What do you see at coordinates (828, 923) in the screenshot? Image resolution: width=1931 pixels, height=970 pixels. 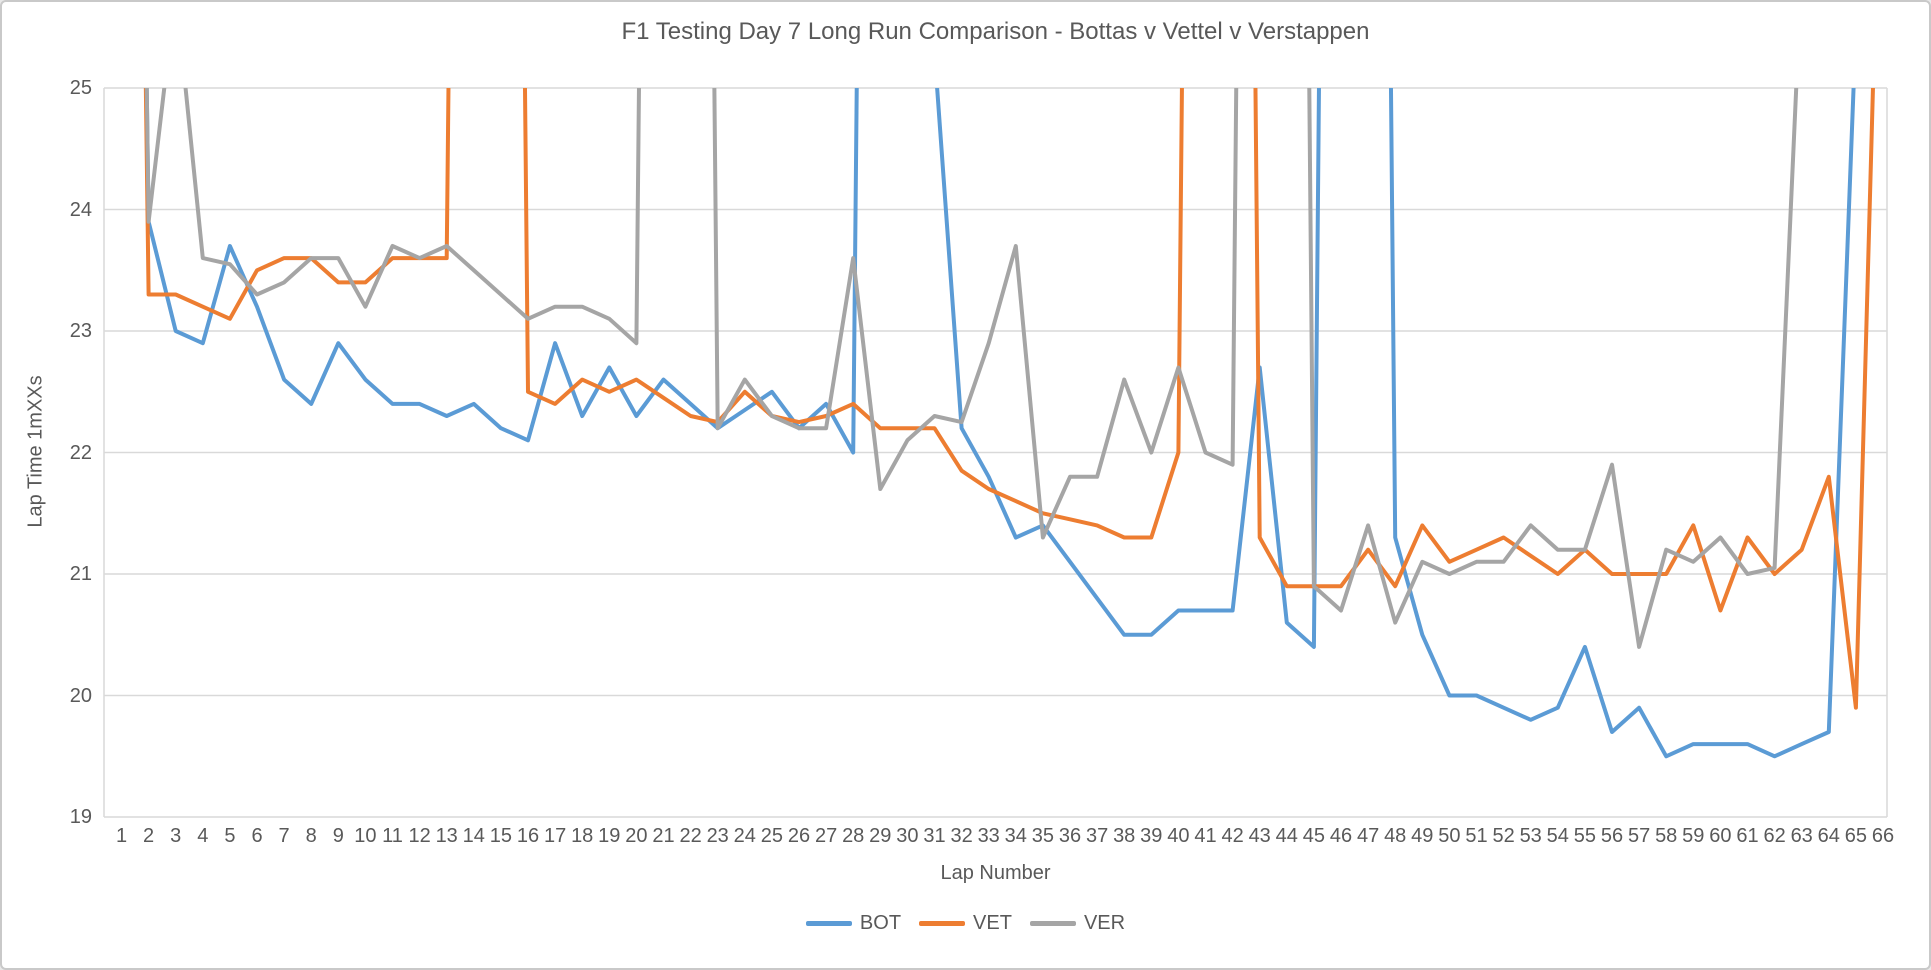 I see `legend-swatch-bot-icon` at bounding box center [828, 923].